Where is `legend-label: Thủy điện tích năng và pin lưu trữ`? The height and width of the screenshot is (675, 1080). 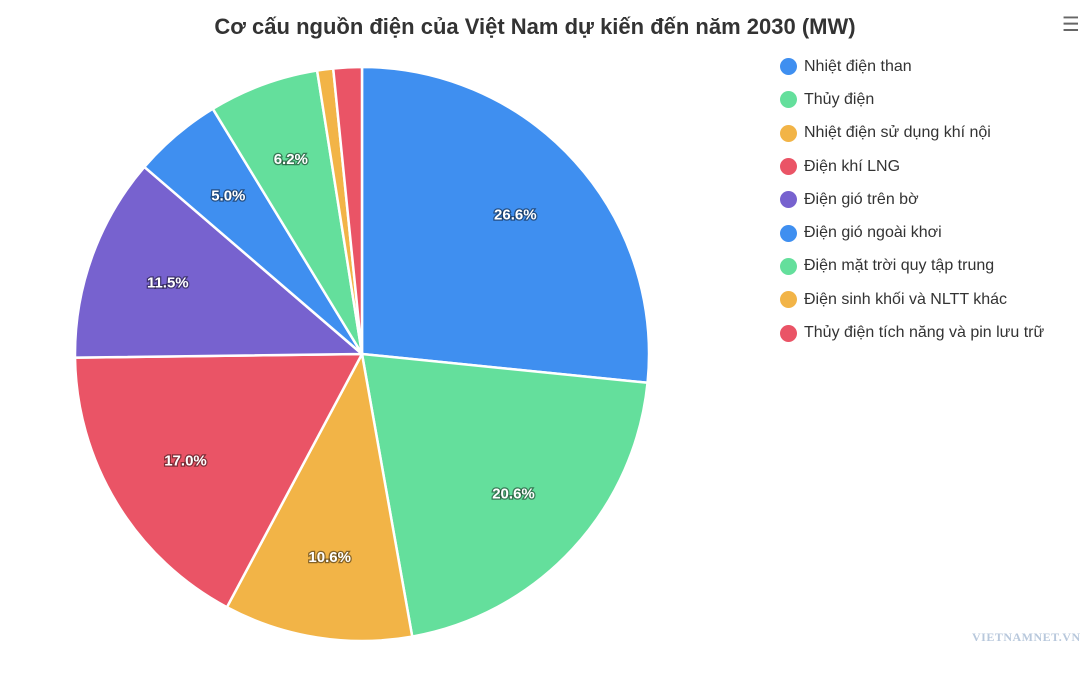 legend-label: Thủy điện tích năng và pin lưu trữ is located at coordinates (924, 333).